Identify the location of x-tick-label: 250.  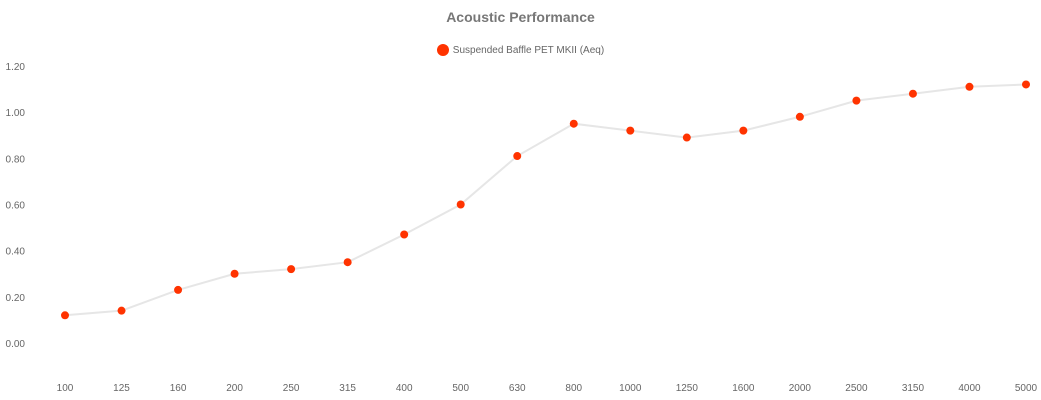
(291, 388).